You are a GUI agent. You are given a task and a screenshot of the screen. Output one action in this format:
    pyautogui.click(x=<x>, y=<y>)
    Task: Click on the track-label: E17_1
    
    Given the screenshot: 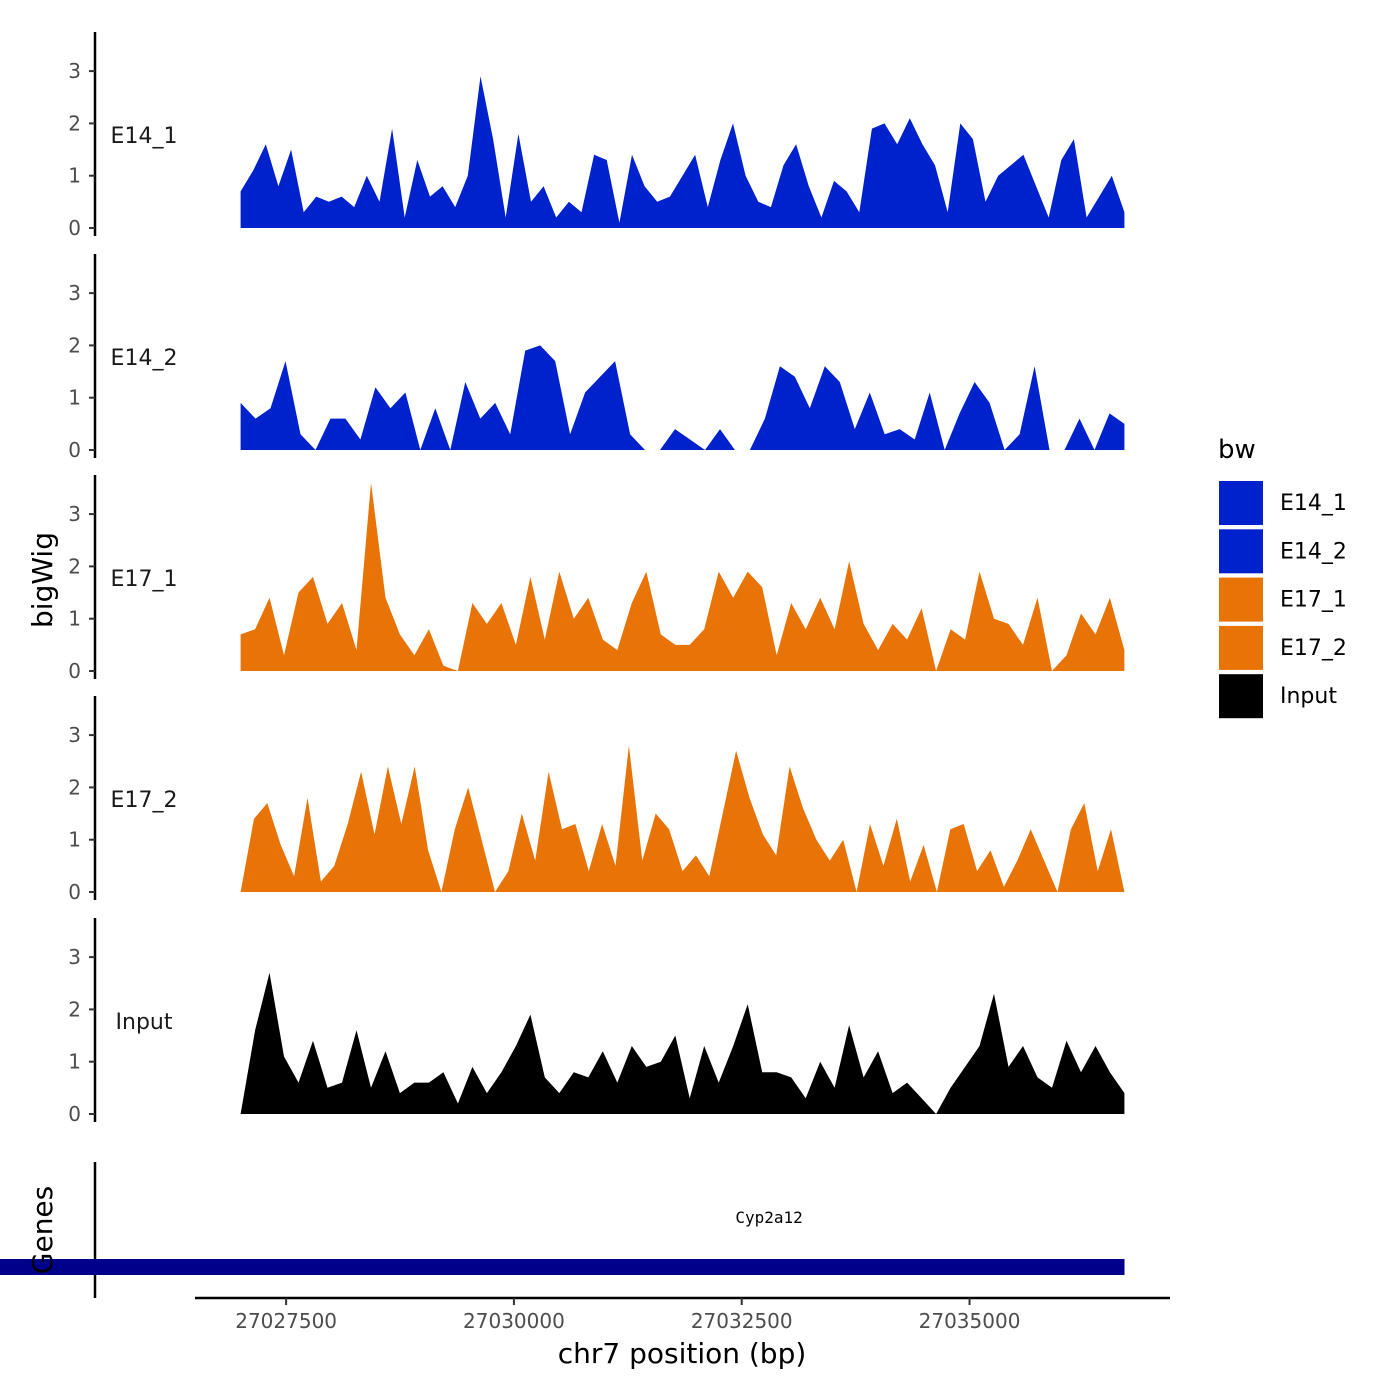 What is the action you would take?
    pyautogui.click(x=144, y=579)
    